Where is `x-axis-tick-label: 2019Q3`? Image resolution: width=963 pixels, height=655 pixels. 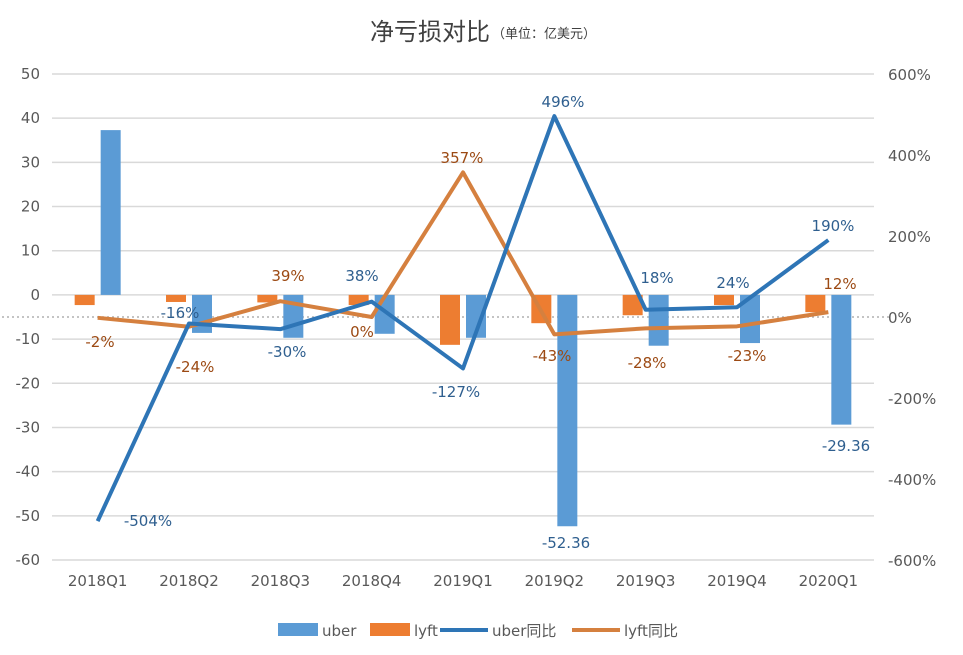 x-axis-tick-label: 2019Q3 is located at coordinates (646, 581).